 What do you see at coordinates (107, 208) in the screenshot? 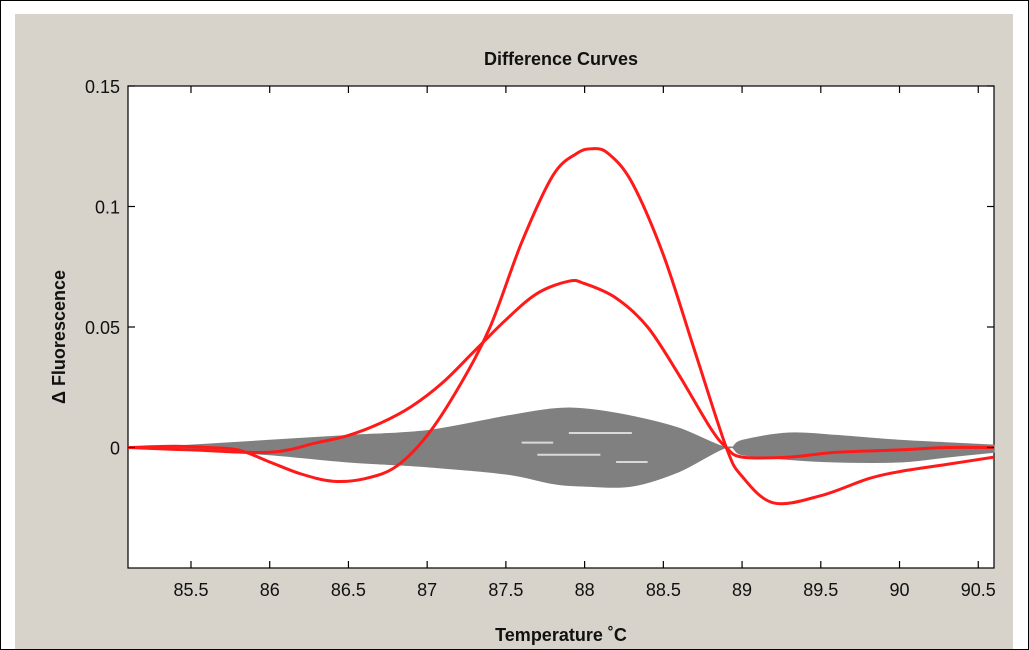
I see `y-tick-label: 0.1` at bounding box center [107, 208].